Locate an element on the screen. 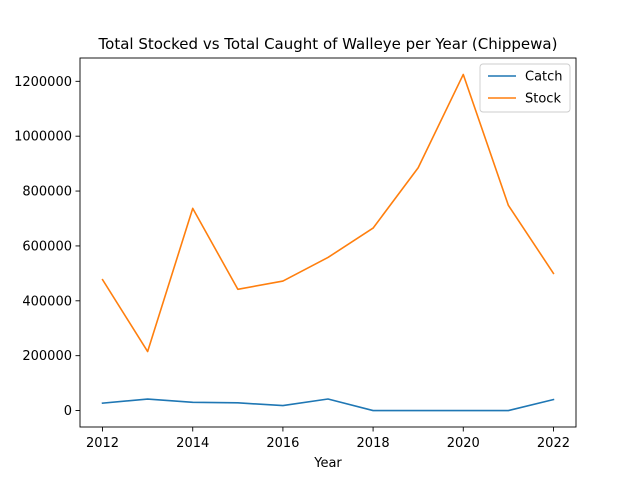 This screenshot has height=480, width=640. y-tick-label: 1200000 is located at coordinates (43, 82).